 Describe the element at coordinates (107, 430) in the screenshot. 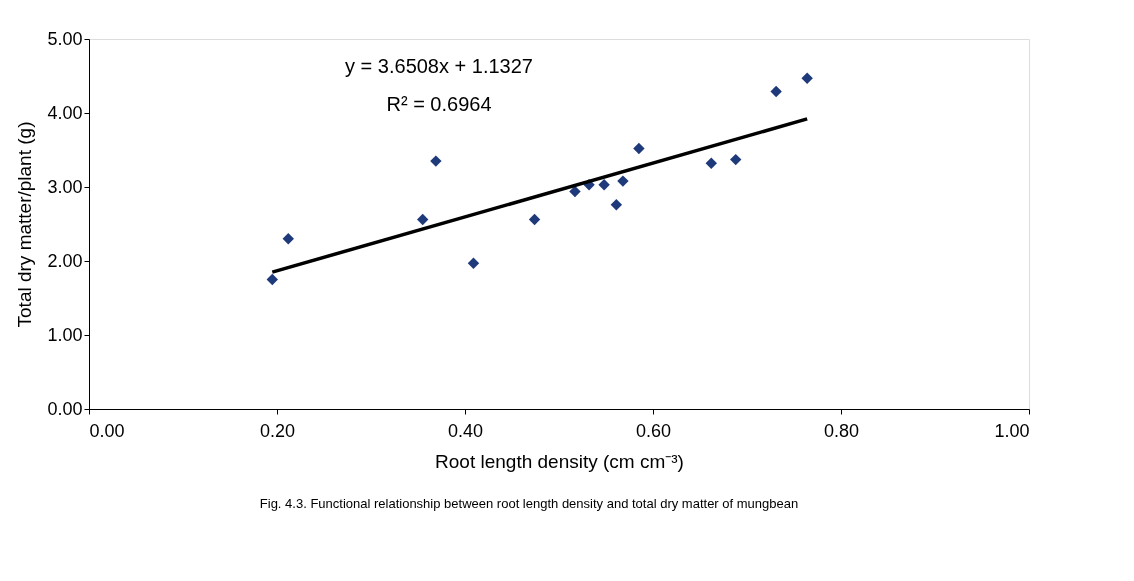

I see `x-tick-label: 0.00` at that location.